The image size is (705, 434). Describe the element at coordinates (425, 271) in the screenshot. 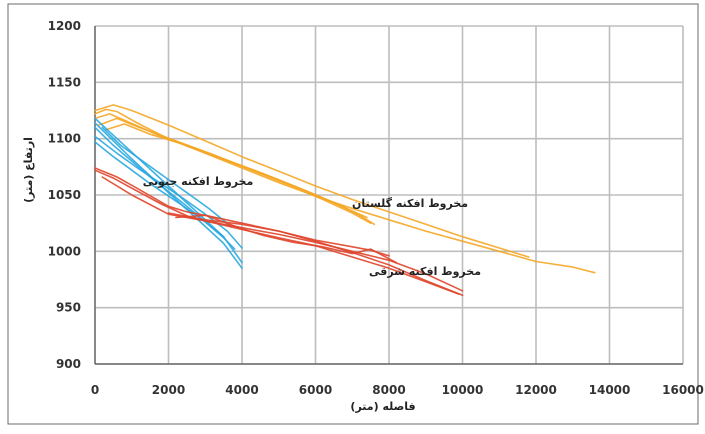

I see `annotation-north: مخروط افکنه شرقی` at that location.